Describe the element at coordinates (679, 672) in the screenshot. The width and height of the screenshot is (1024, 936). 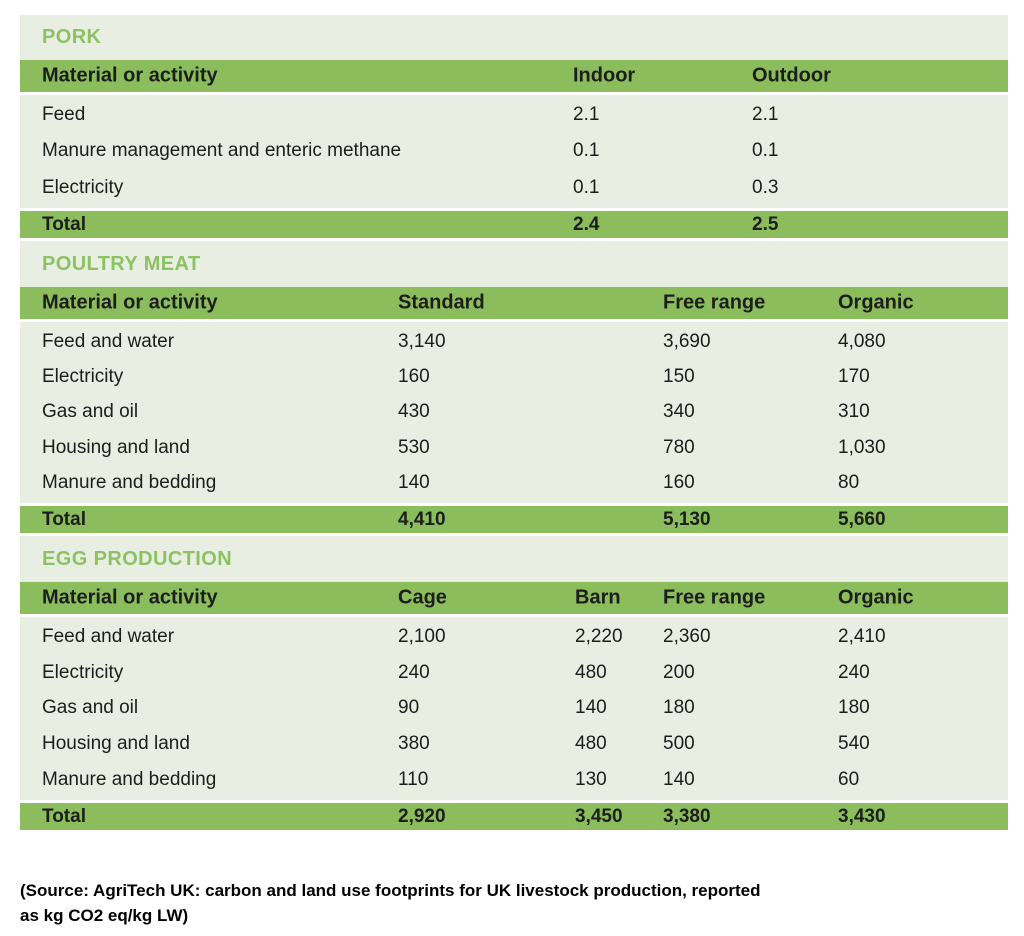
I see `value-cell: 200` at that location.